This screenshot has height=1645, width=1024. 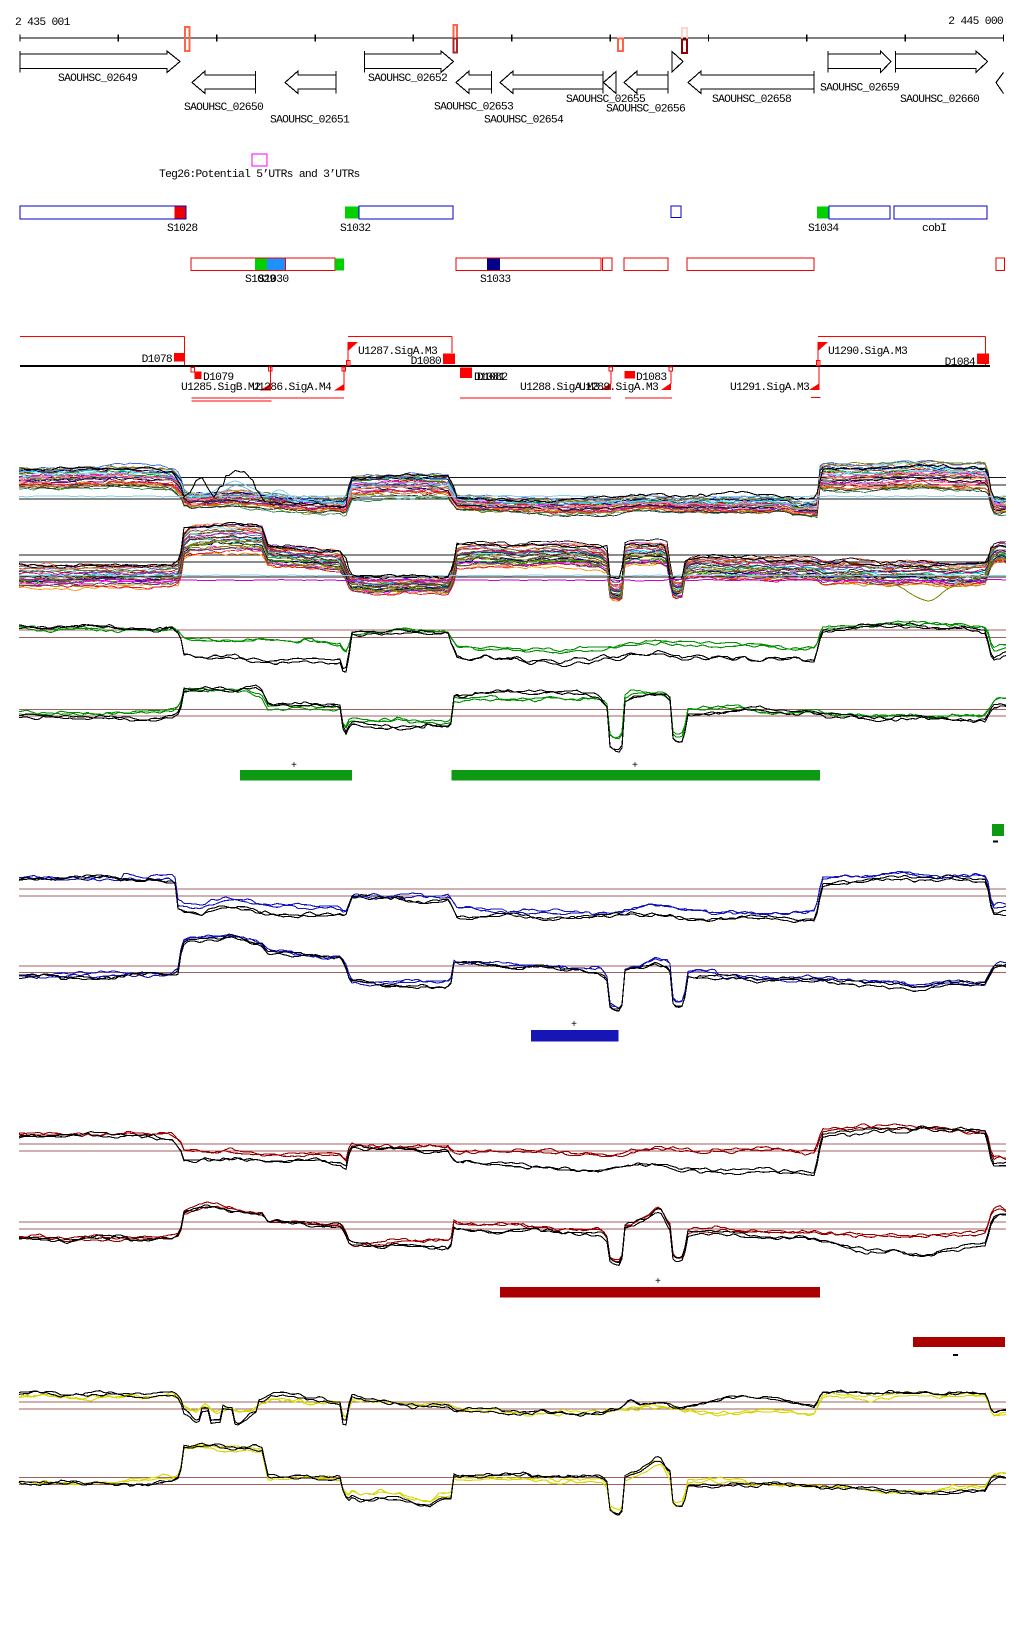 I want to click on svg-text: U1289.SigA.M3, so click(x=619, y=388).